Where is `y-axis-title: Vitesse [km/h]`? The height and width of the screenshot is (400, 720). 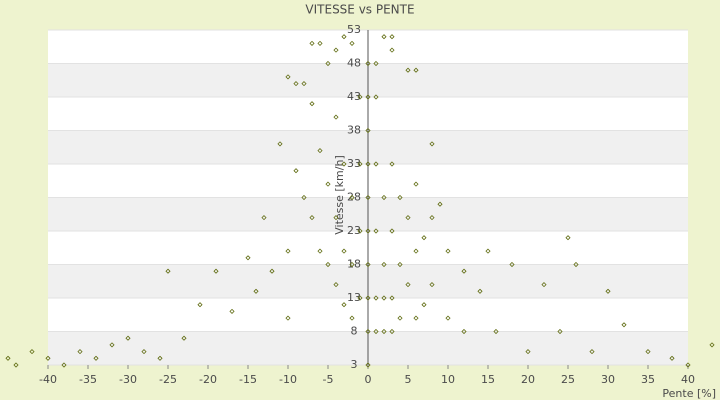
y-axis-title: Vitesse [km/h] is located at coordinates (339, 195).